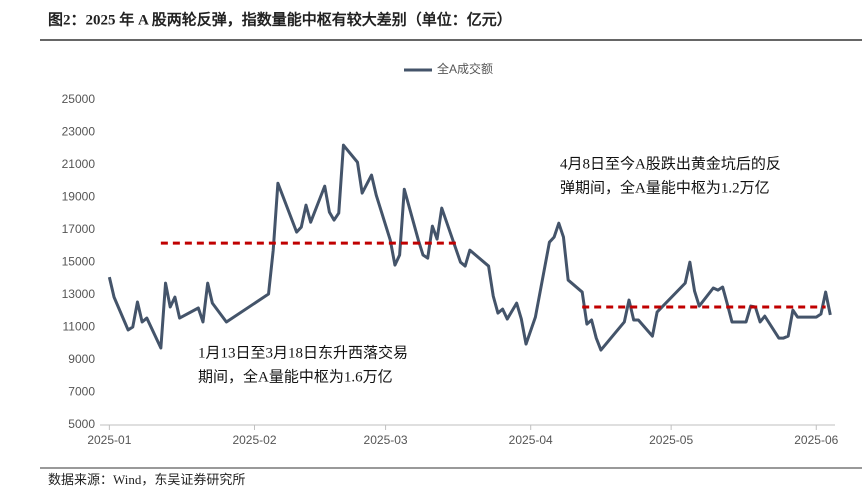  I want to click on y-tick-label: 7000, so click(81, 392).